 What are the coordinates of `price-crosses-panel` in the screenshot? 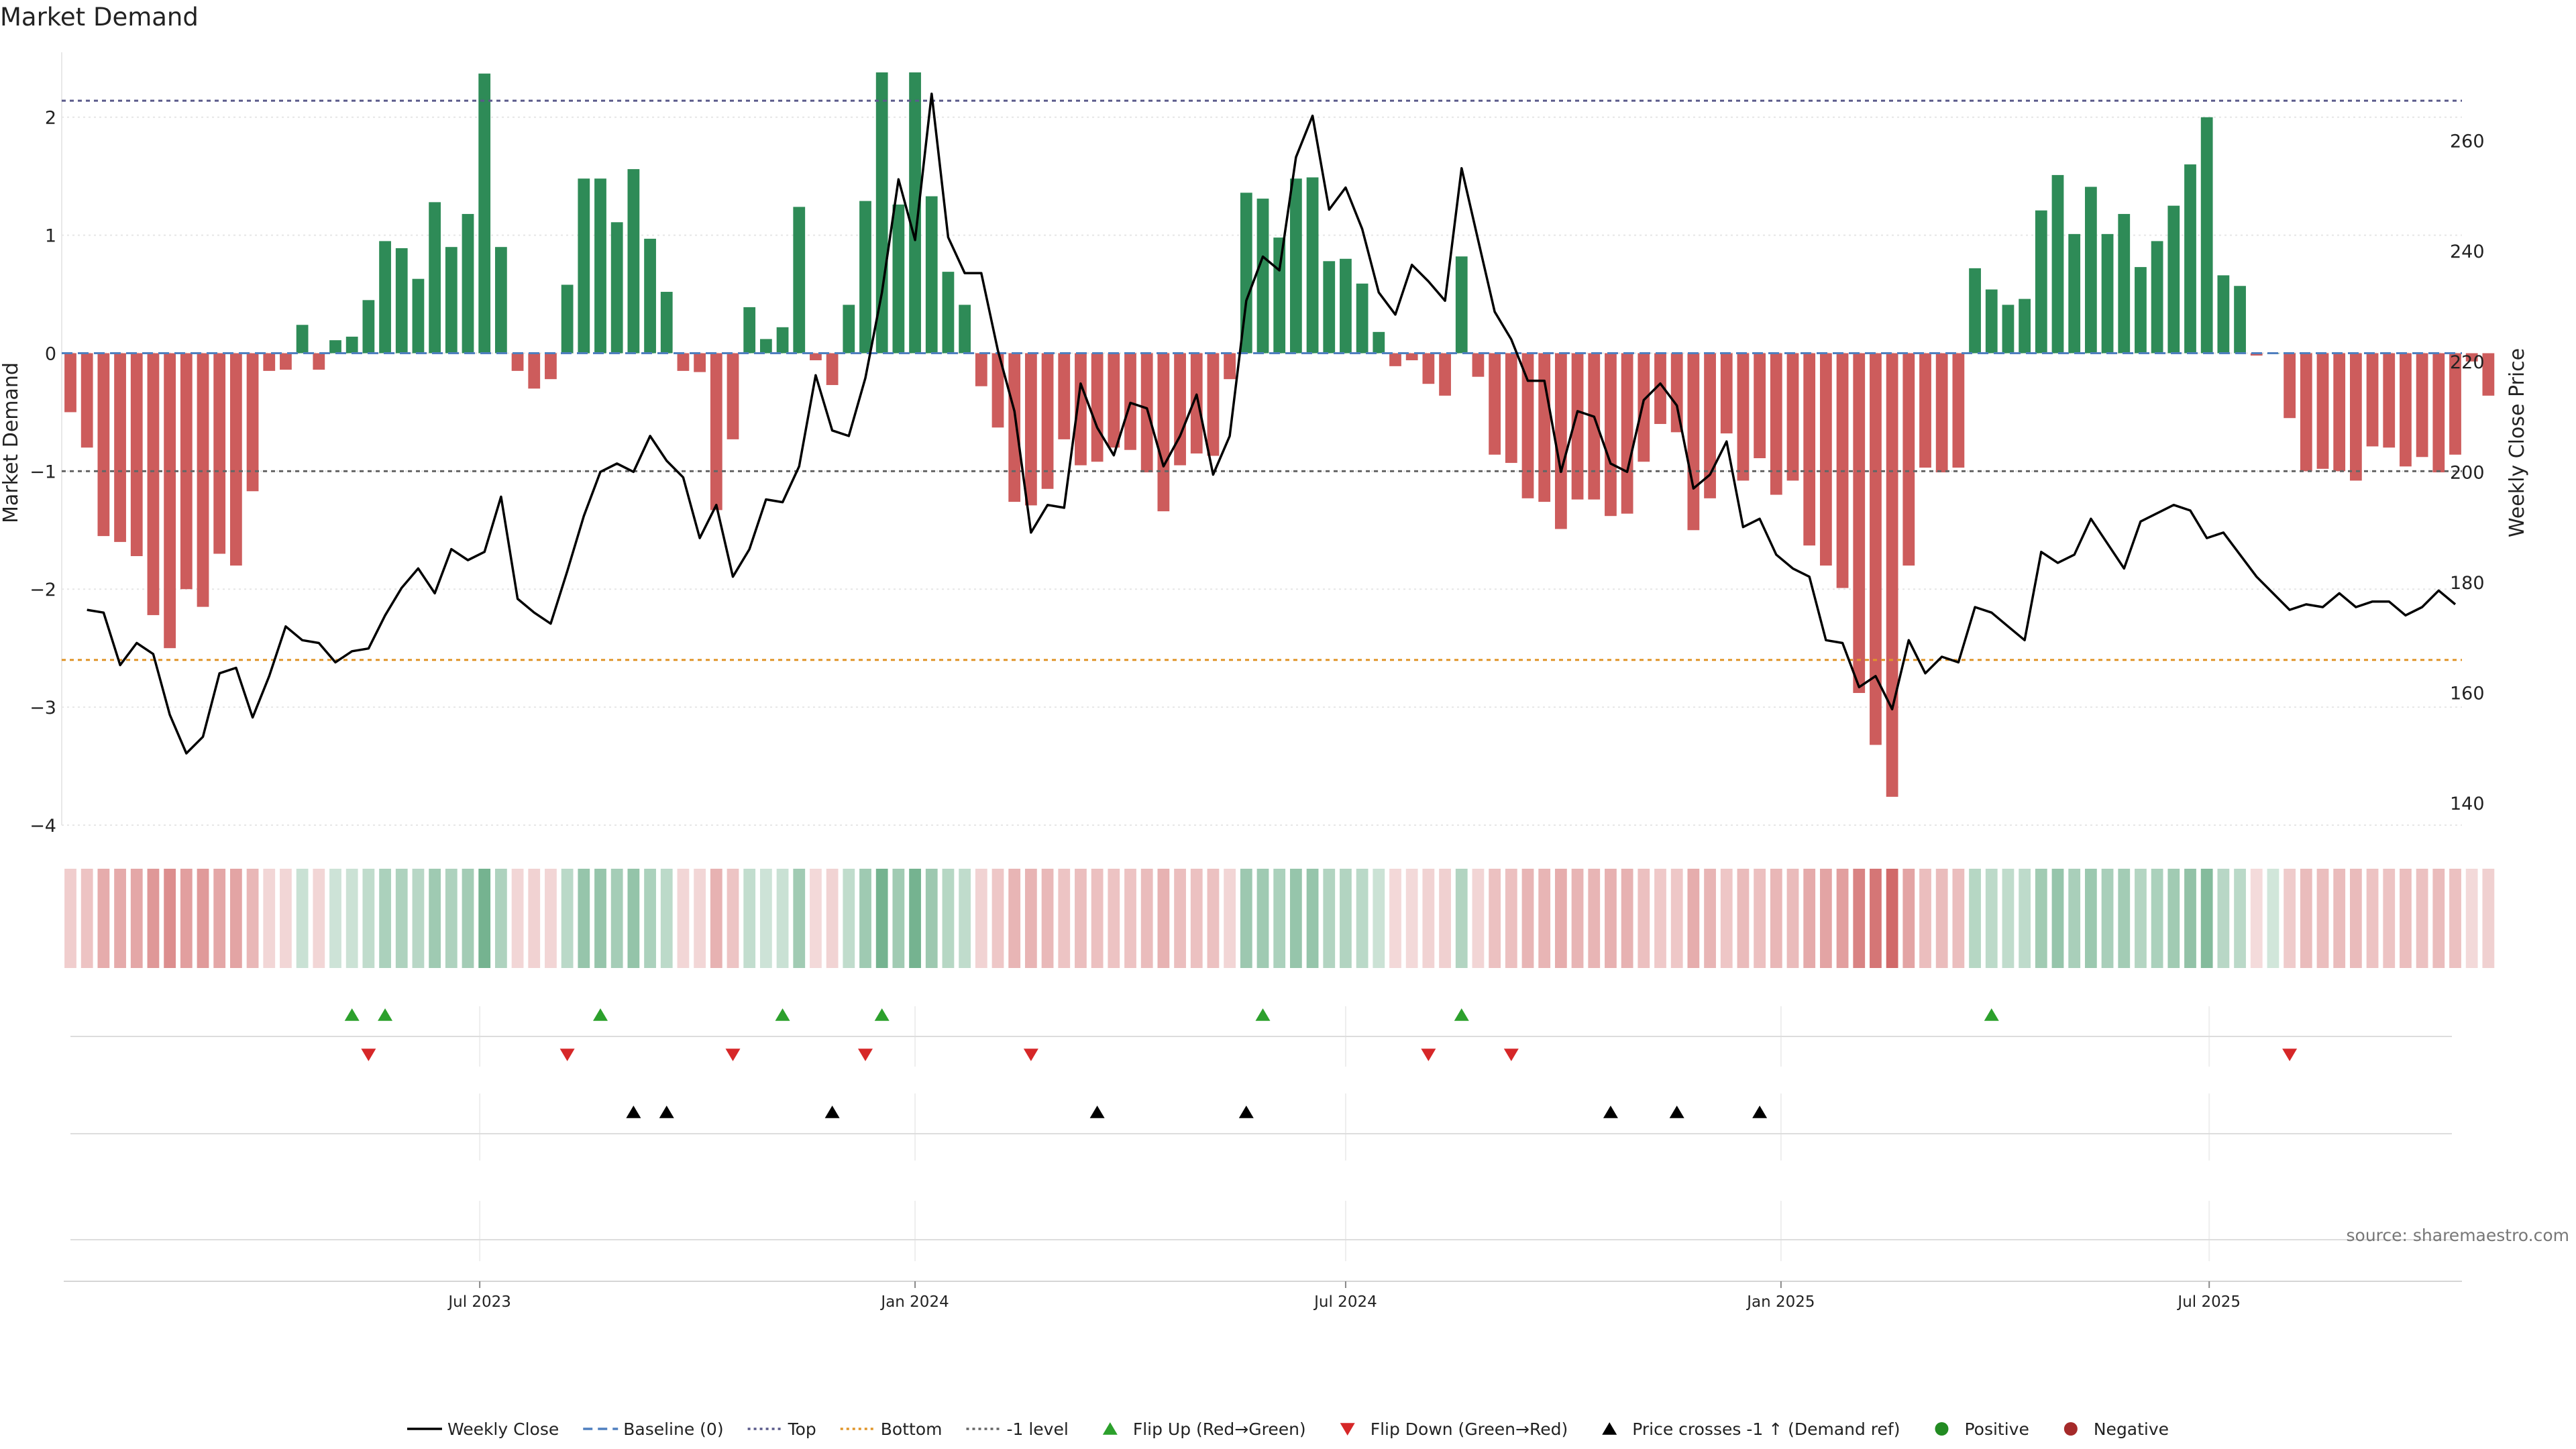 It's located at (1261, 1127).